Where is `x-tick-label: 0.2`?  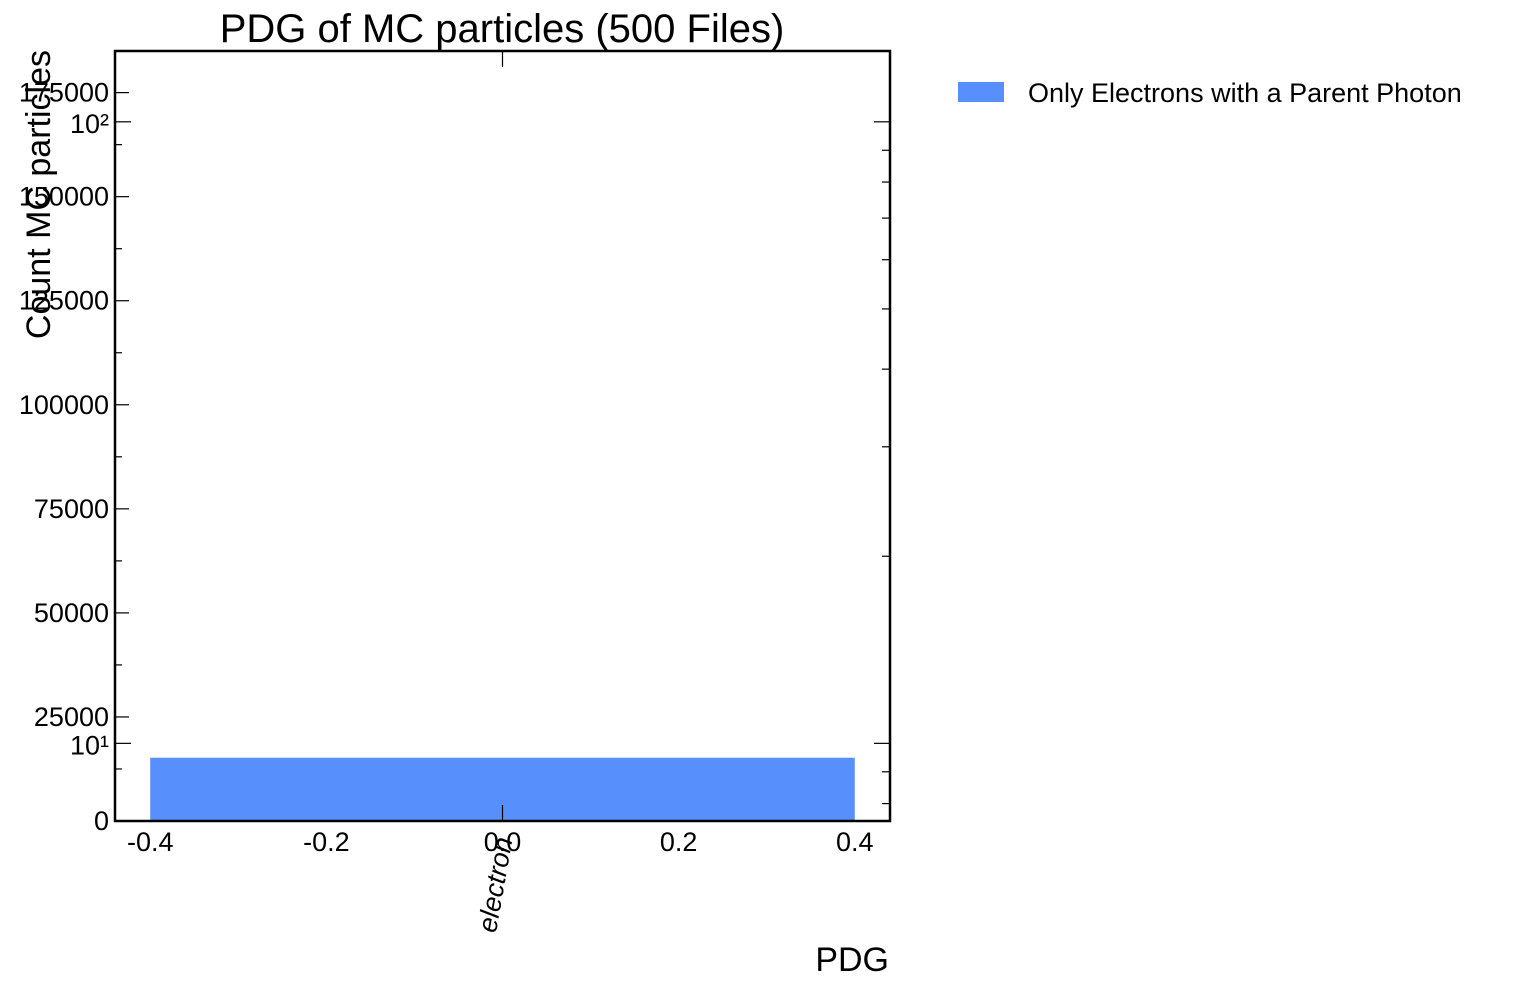
x-tick-label: 0.2 is located at coordinates (679, 842).